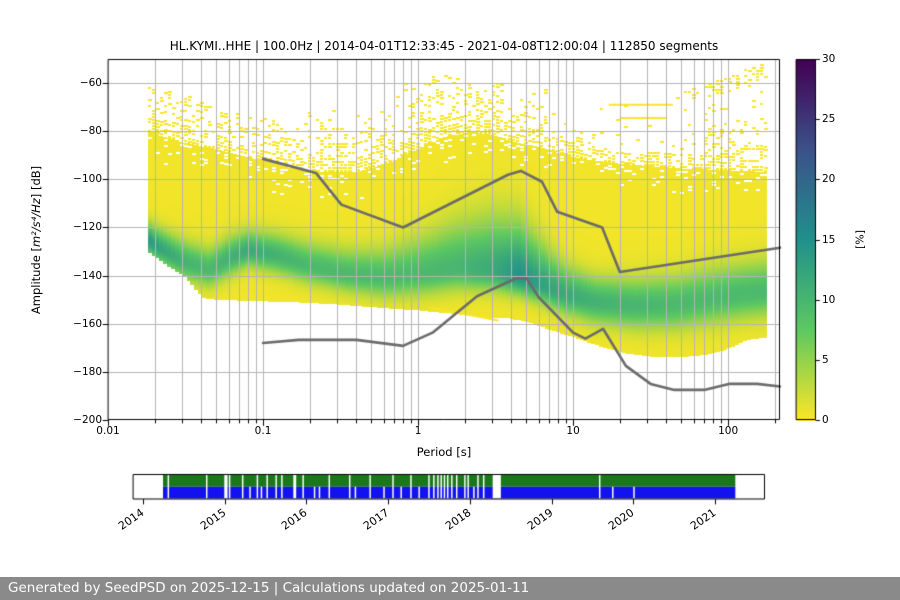 This screenshot has width=900, height=600. I want to click on x-tick-label: 100, so click(728, 431).